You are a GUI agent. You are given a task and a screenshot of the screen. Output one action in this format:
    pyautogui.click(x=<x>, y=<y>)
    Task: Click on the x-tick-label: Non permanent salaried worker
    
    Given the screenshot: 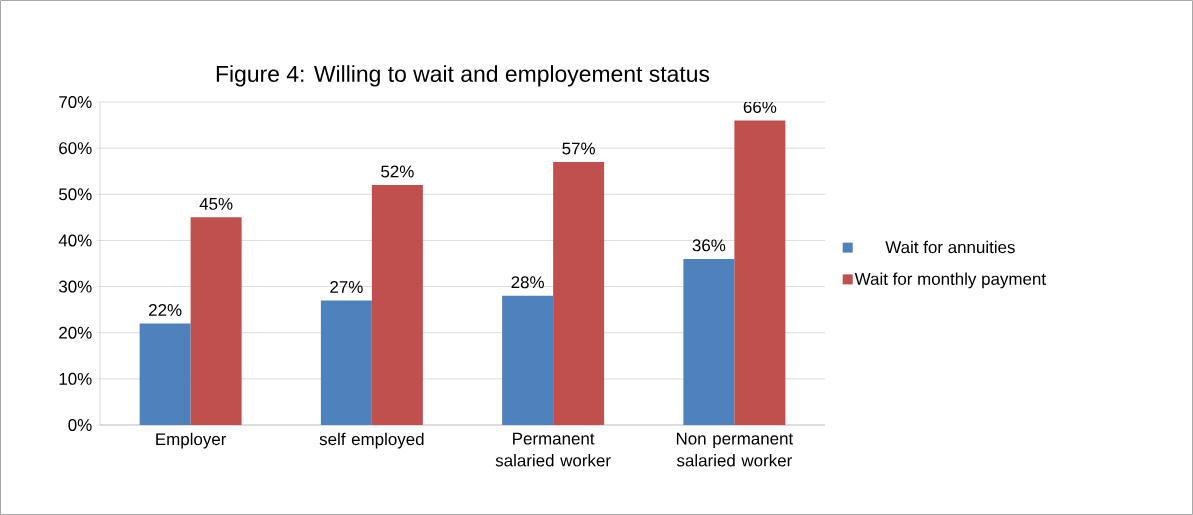 What is the action you would take?
    pyautogui.click(x=735, y=449)
    